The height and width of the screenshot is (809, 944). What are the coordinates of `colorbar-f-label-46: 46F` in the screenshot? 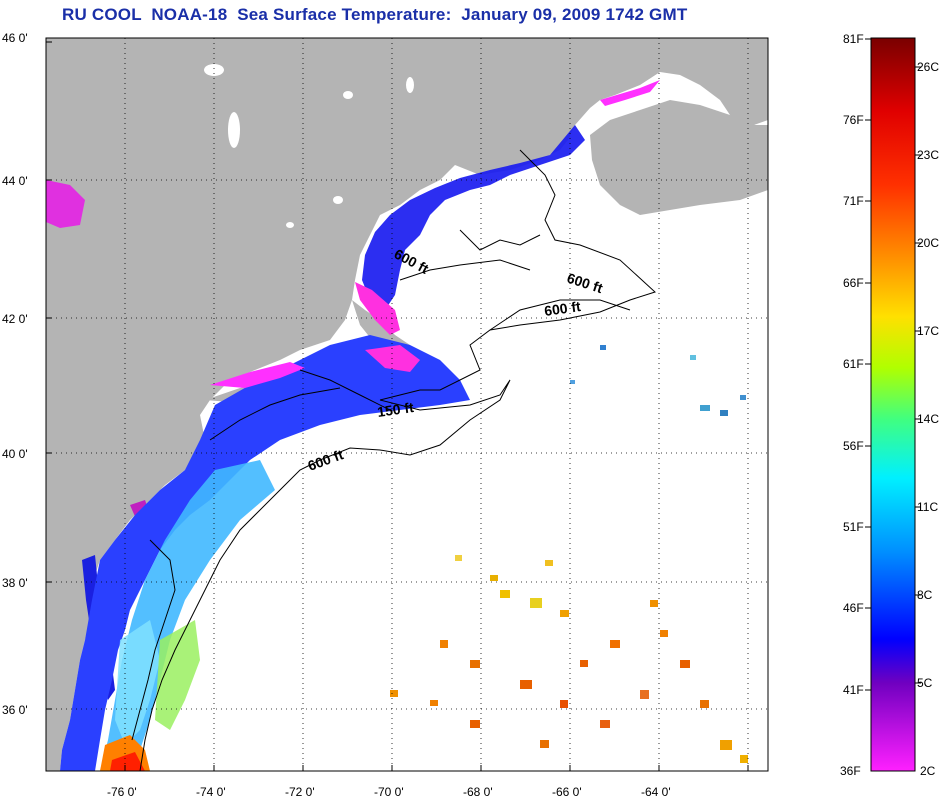 It's located at (853, 608).